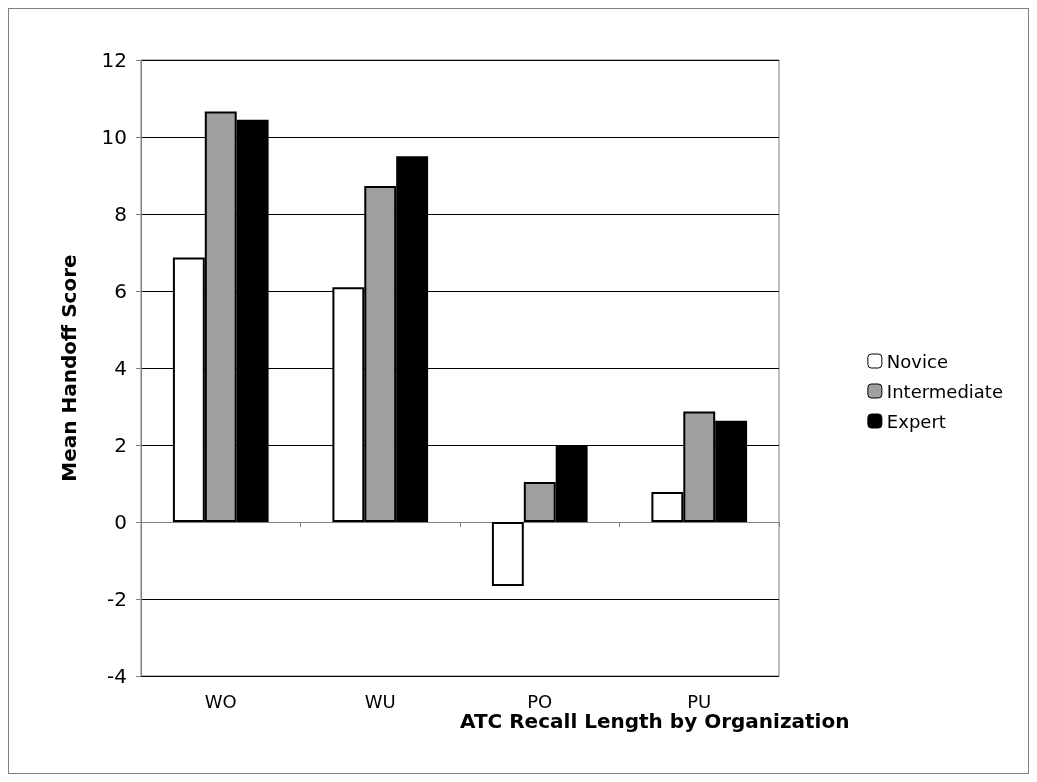 The height and width of the screenshot is (782, 1037). I want to click on y-tick-label: 0, so click(120, 522).